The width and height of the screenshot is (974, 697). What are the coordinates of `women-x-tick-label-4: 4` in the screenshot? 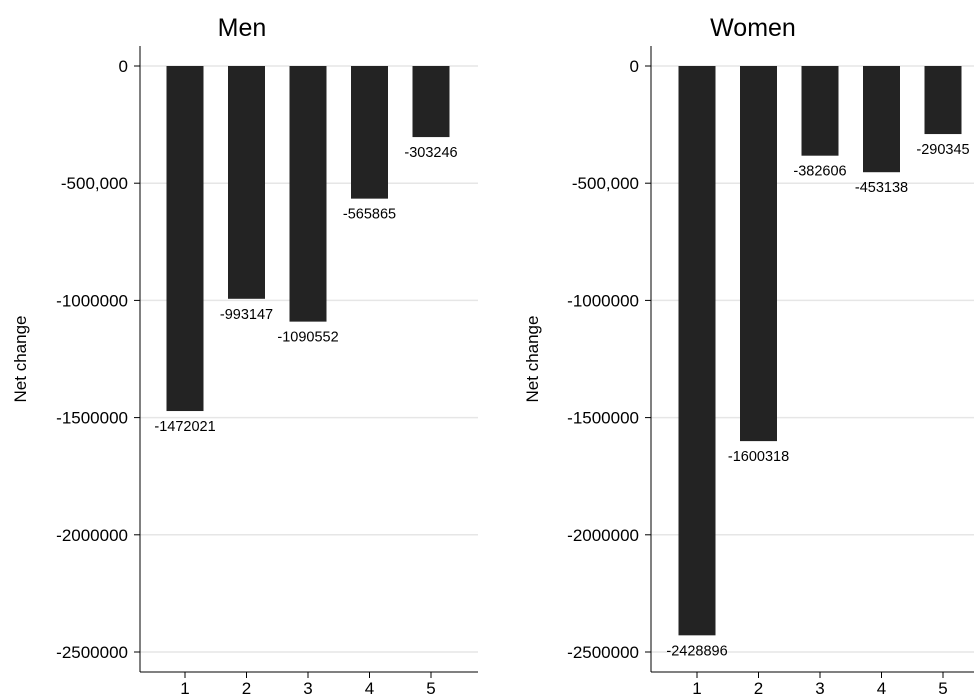 It's located at (881, 688).